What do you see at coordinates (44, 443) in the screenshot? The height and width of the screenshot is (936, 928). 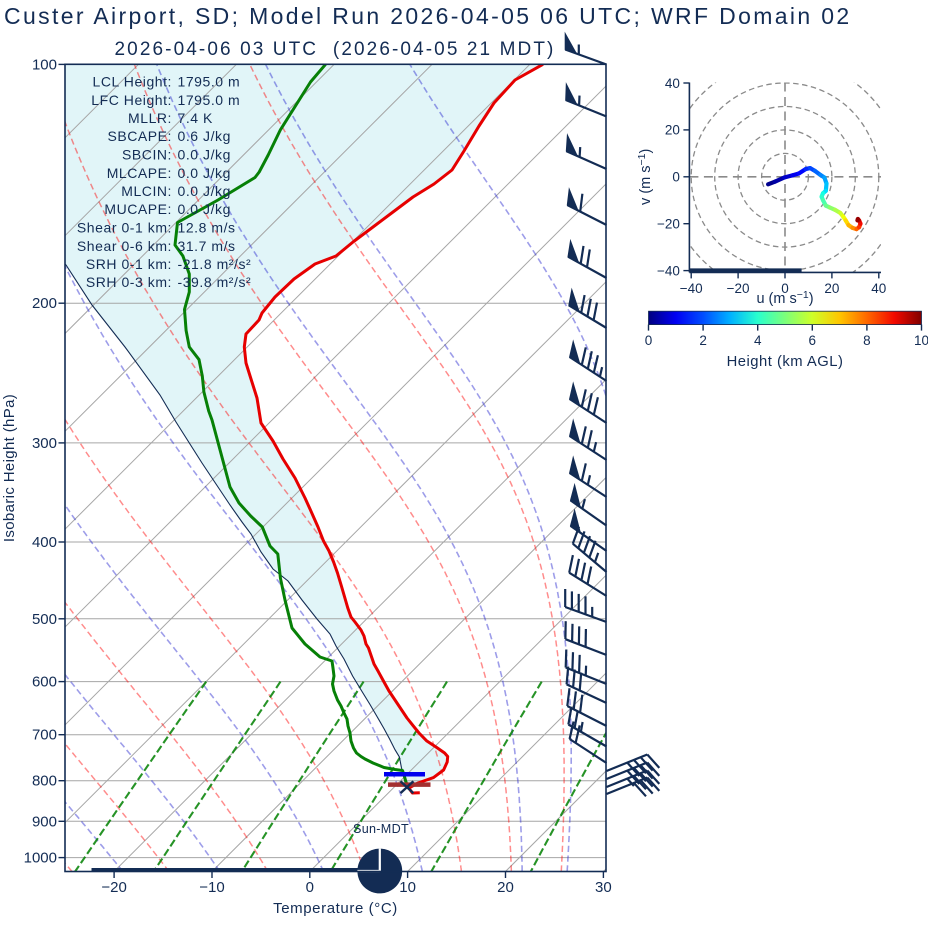 I see `svg-text: 300` at bounding box center [44, 443].